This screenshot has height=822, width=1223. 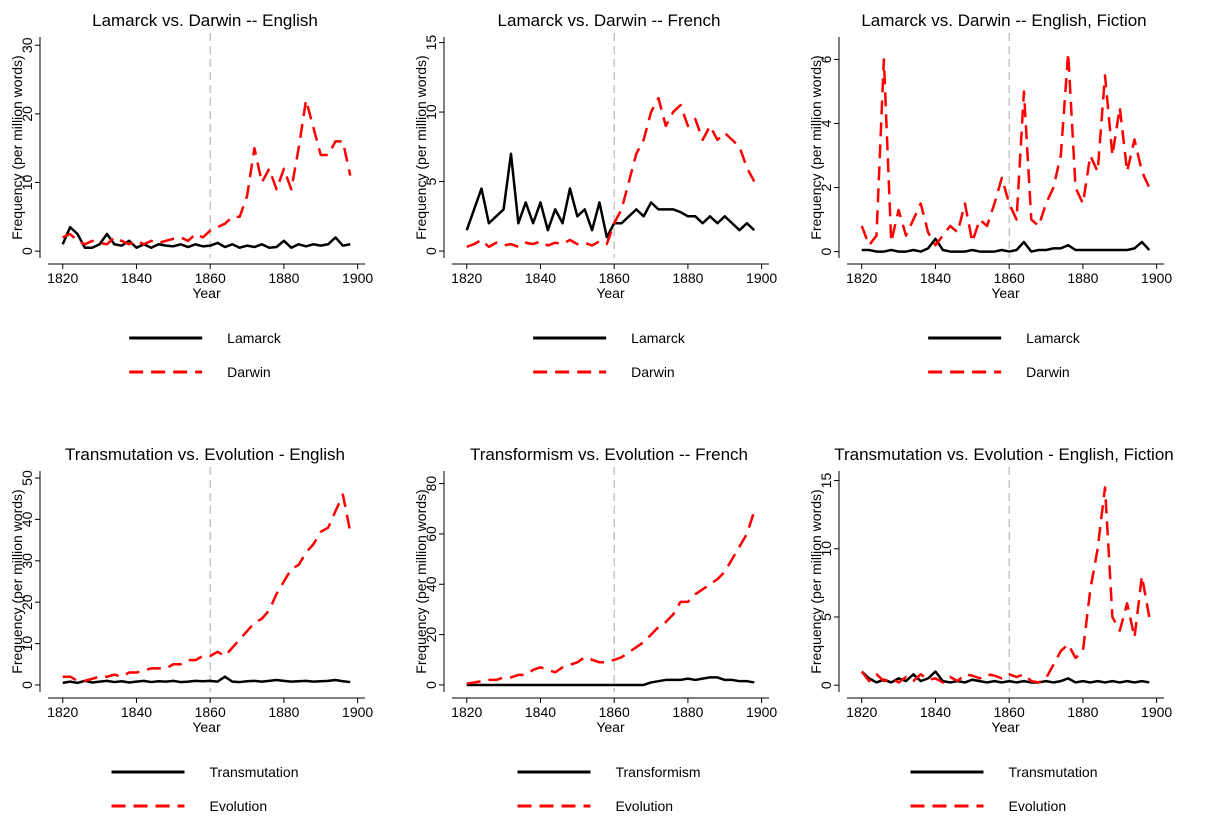 What do you see at coordinates (431, 484) in the screenshot?
I see `y-tick-label: 80` at bounding box center [431, 484].